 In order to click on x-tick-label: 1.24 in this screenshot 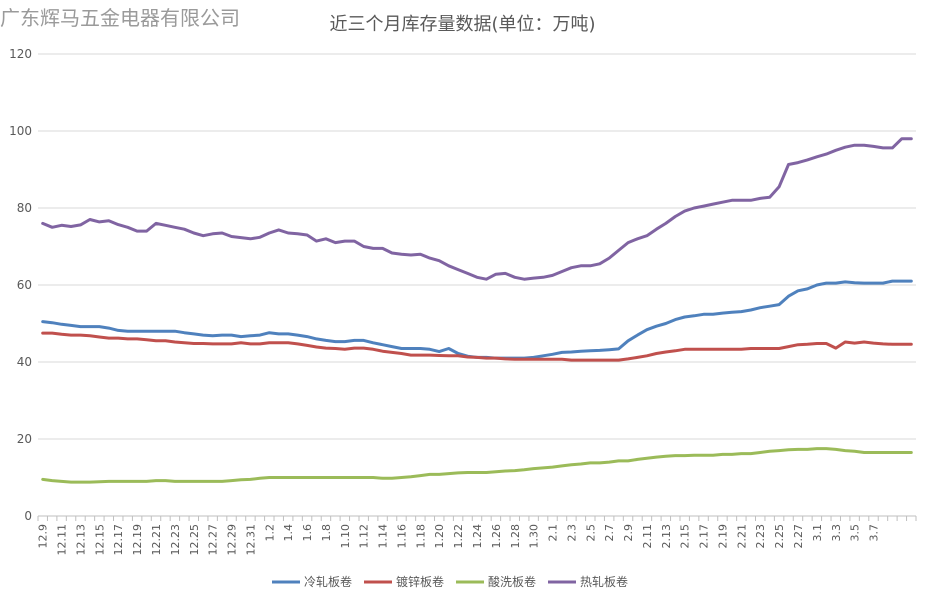, I will do `click(477, 536)`.